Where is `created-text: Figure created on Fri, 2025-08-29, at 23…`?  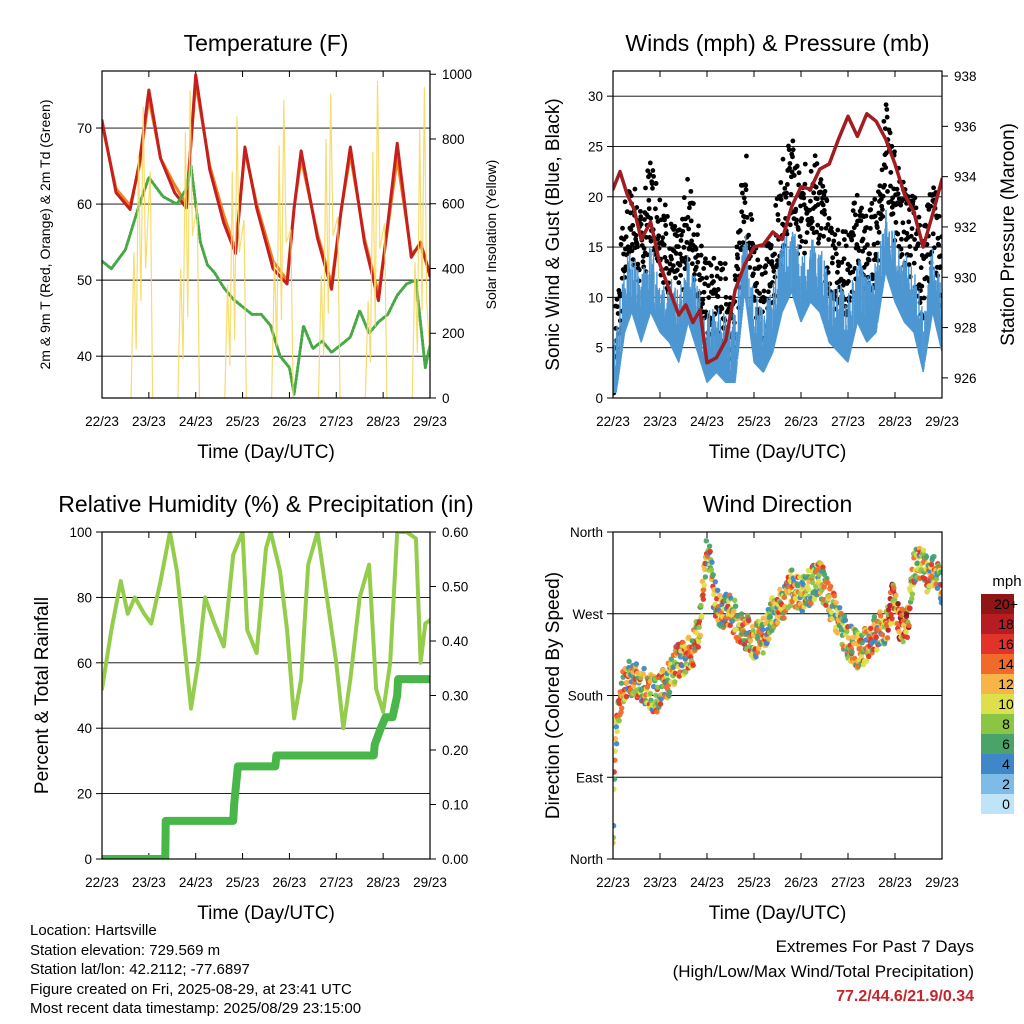
created-text: Figure created on Fri, 2025-08-29, at 23… is located at coordinates (191, 989).